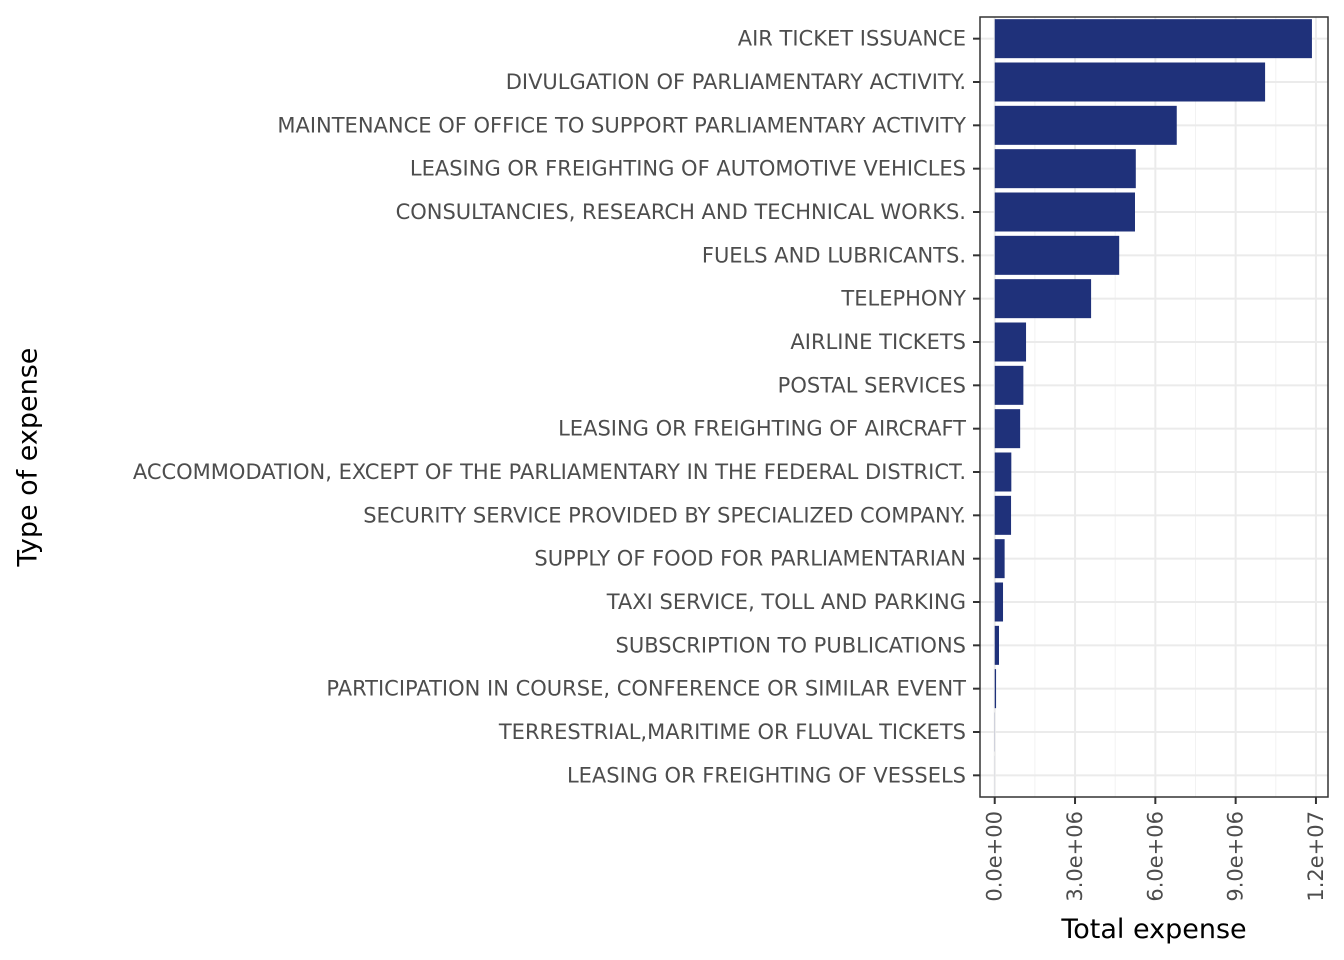  What do you see at coordinates (1153, 929) in the screenshot?
I see `x-axis-title: Total expense` at bounding box center [1153, 929].